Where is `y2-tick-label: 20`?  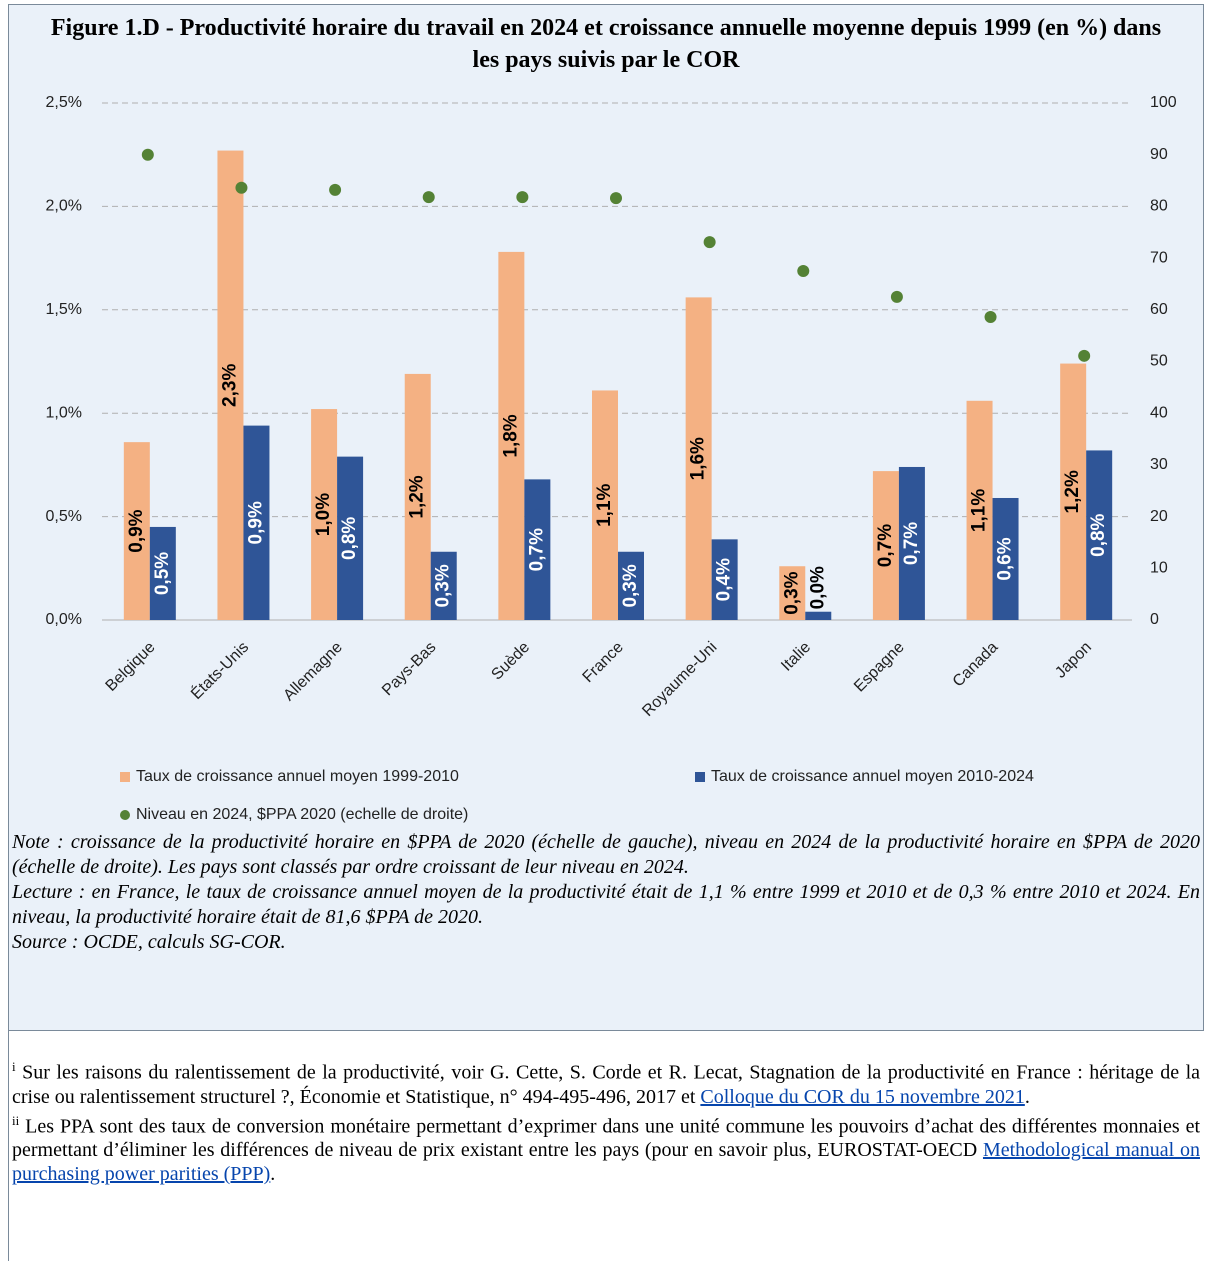 y2-tick-label: 20 is located at coordinates (1159, 516).